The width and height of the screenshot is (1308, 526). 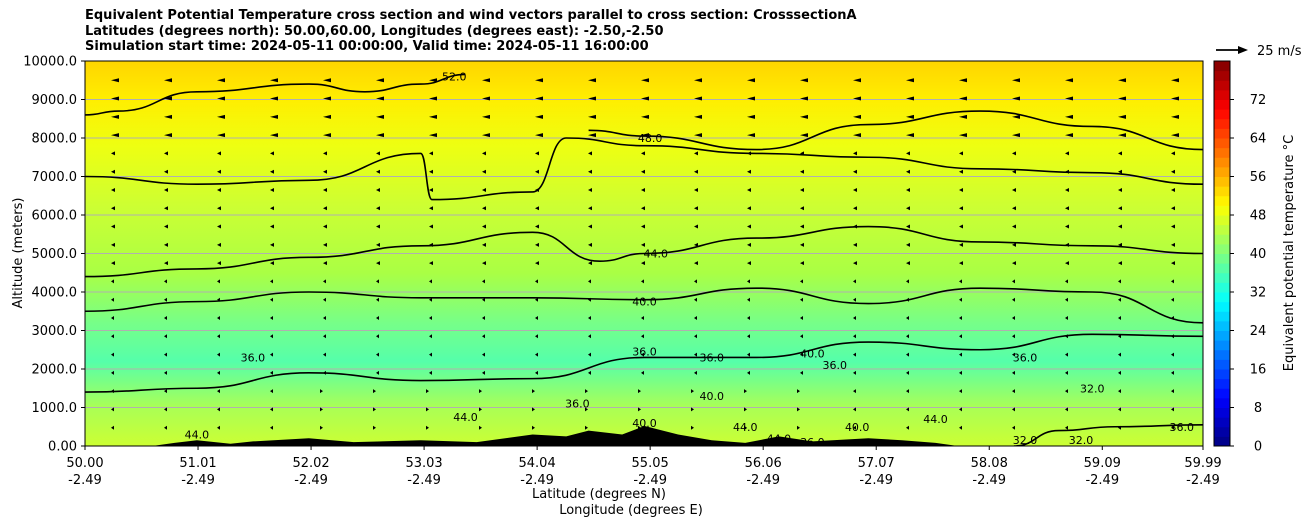 What do you see at coordinates (55, 177) in the screenshot?
I see `y-tick-label: 7000.0` at bounding box center [55, 177].